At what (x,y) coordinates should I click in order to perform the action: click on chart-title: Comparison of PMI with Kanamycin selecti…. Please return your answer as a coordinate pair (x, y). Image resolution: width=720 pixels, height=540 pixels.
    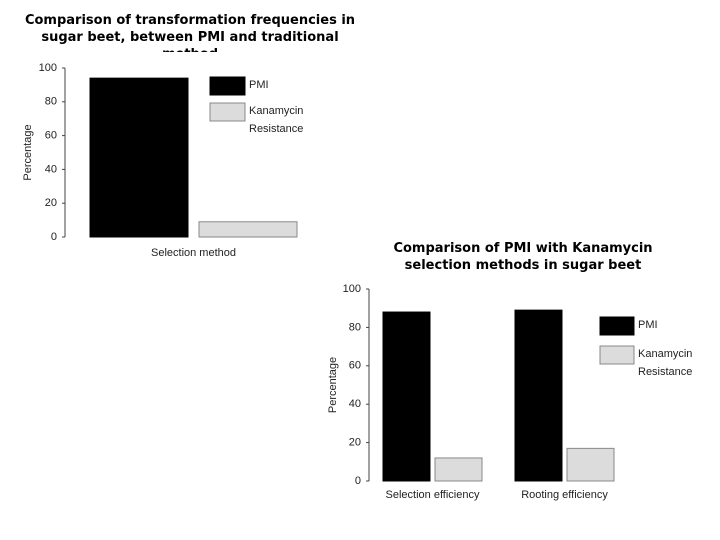
    Looking at the image, I should click on (523, 257).